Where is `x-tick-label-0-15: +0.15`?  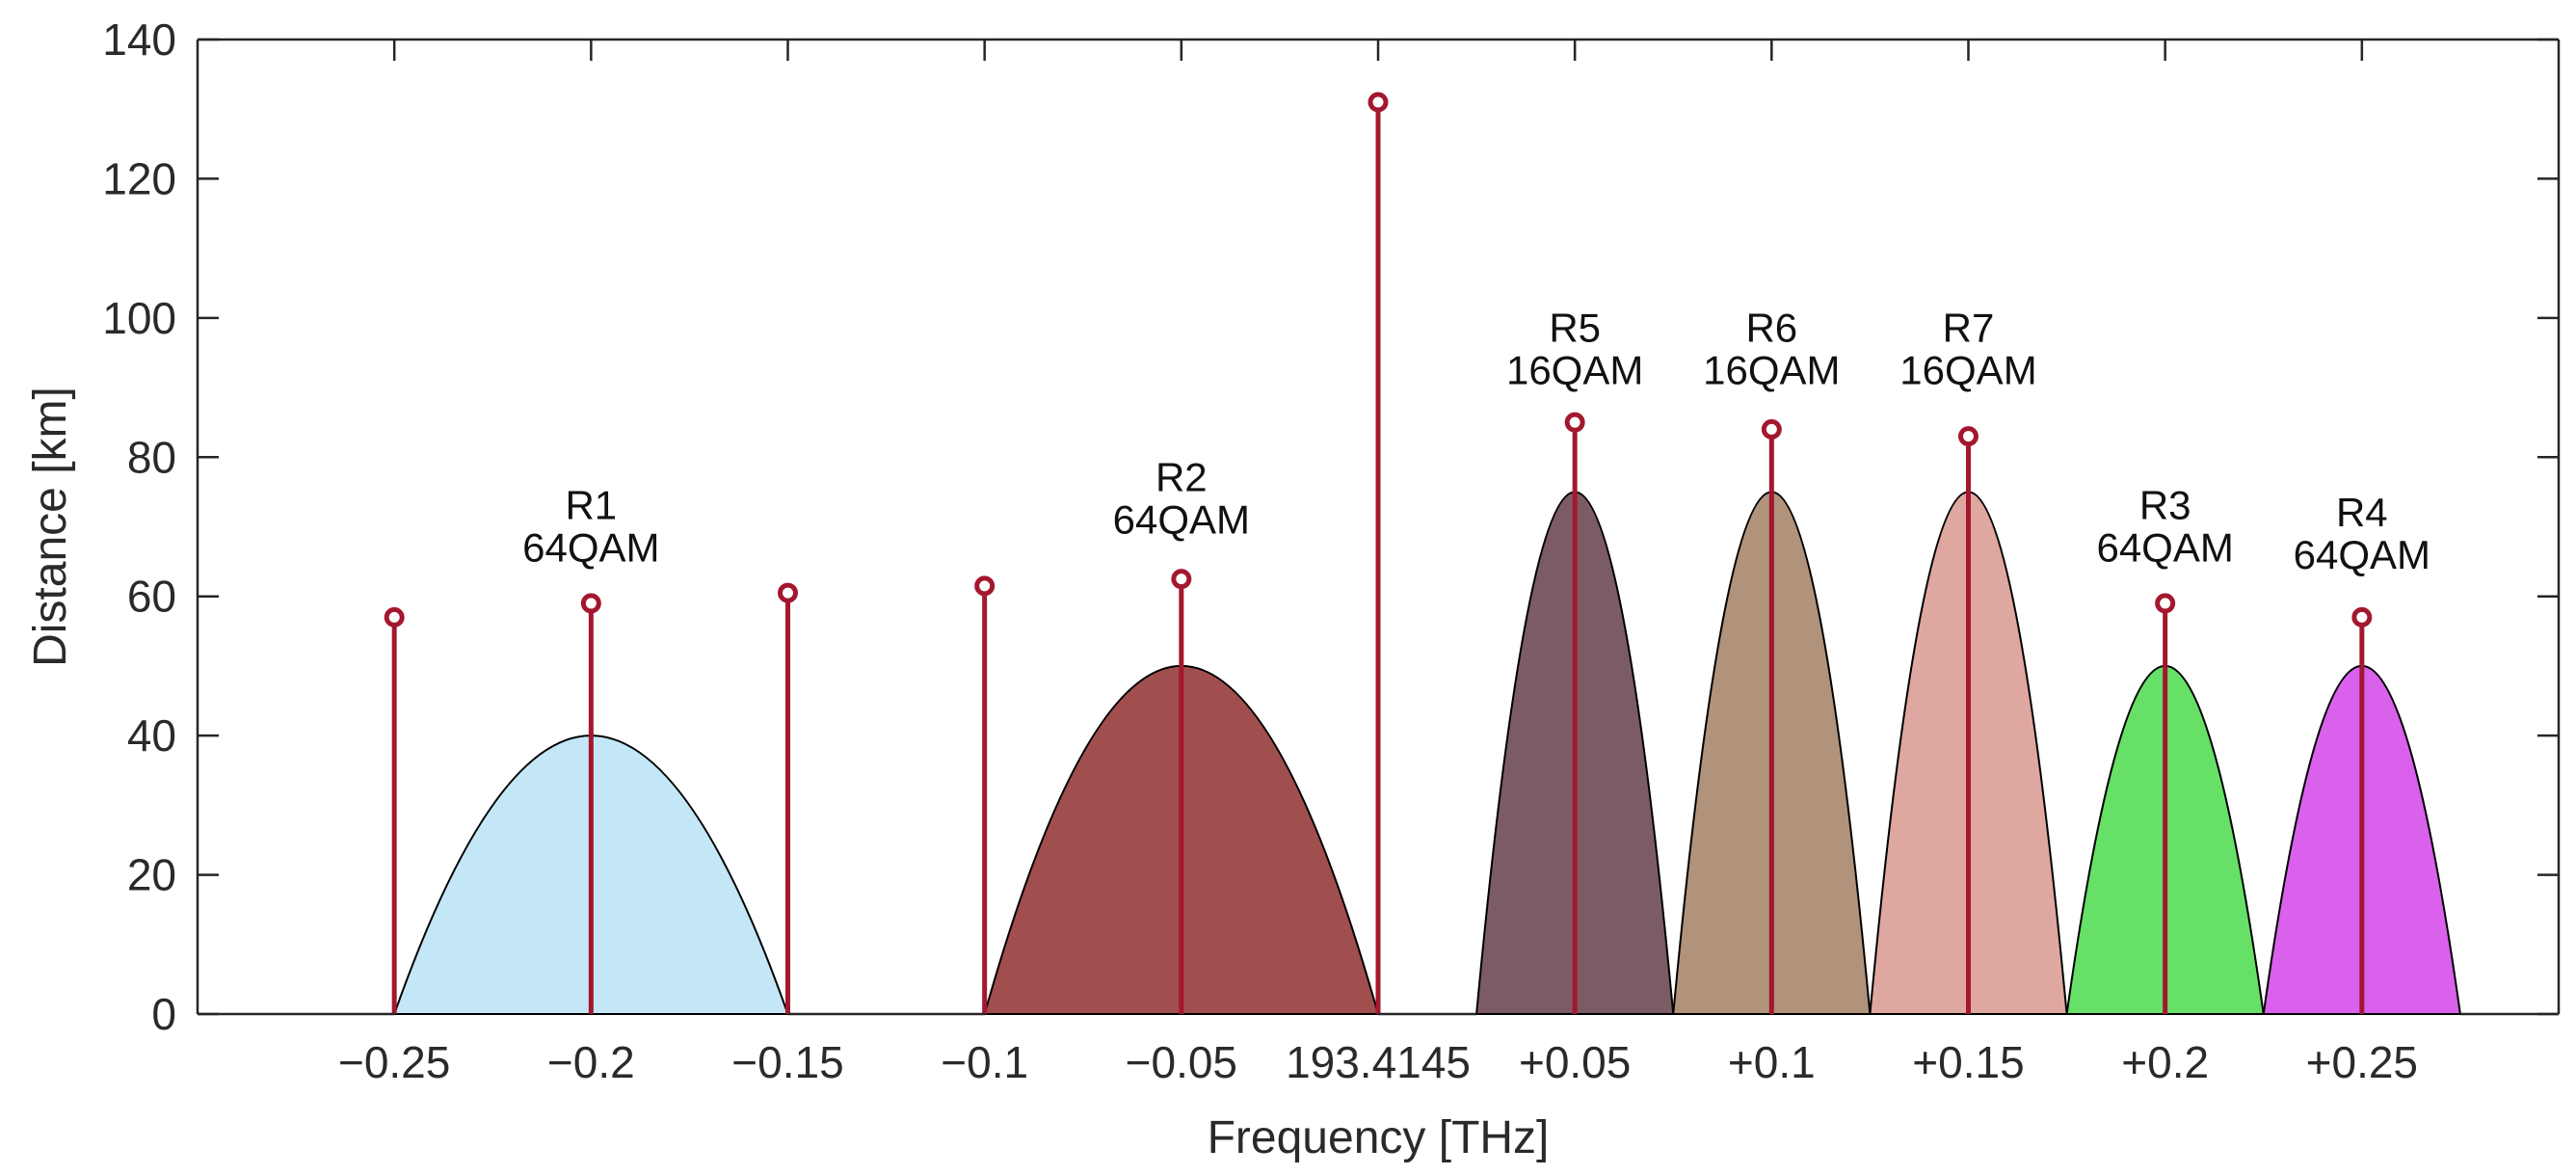 x-tick-label-0-15: +0.15 is located at coordinates (1968, 1062).